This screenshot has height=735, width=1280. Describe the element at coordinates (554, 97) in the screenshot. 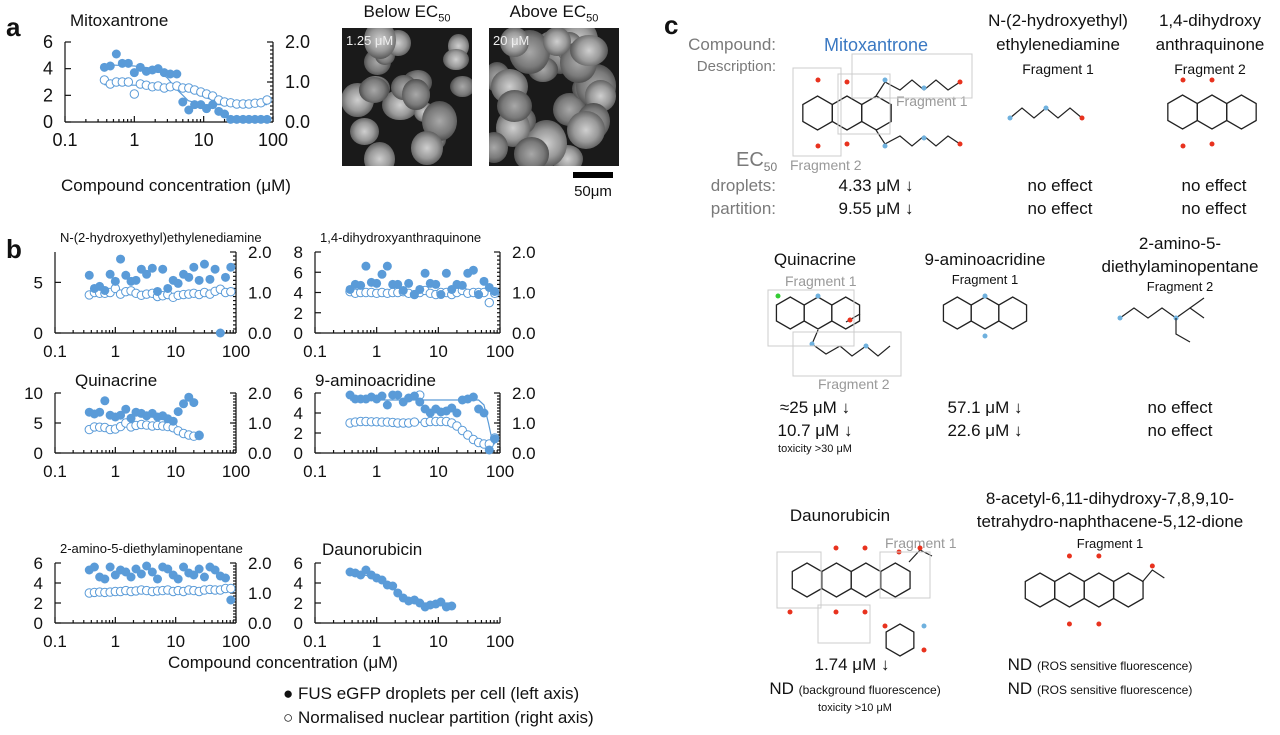

I see `microscopy-image-above-ec50: 20 μM` at that location.